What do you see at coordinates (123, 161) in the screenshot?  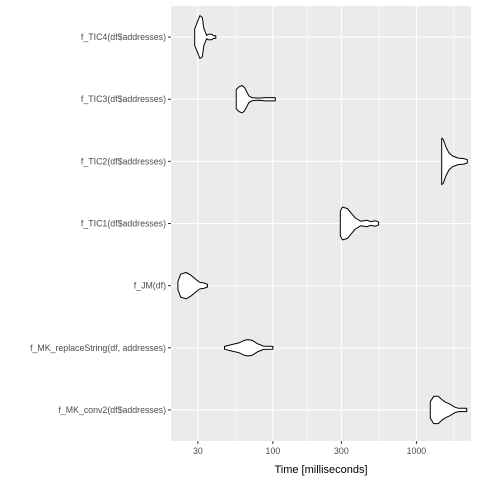 I see `y-tick-label: f_TIC2(df$addresses)` at bounding box center [123, 161].